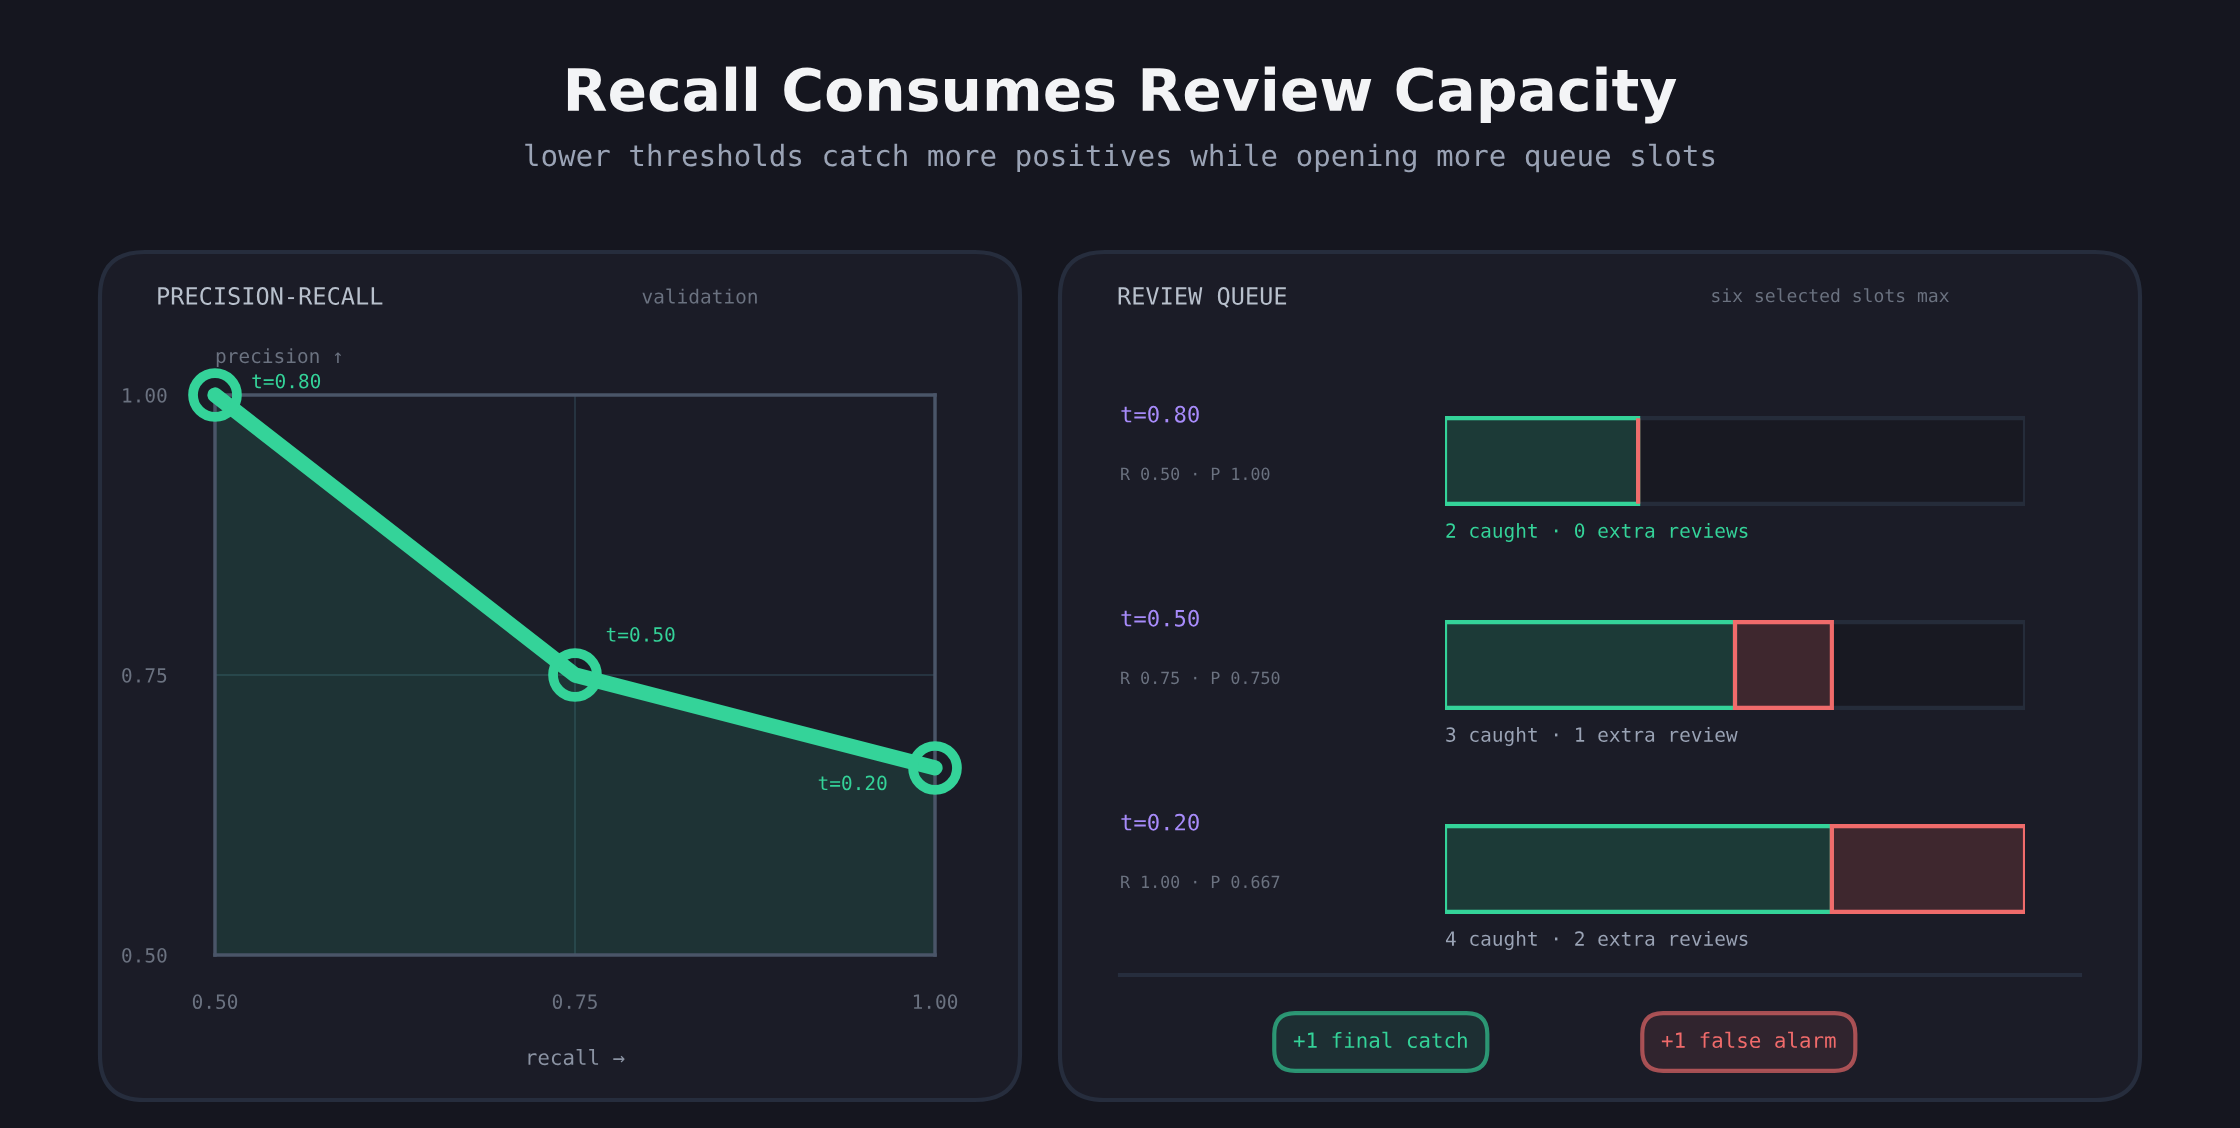 The image size is (2240, 1128). Describe the element at coordinates (1200, 678) in the screenshot. I see `text: R 0.75 · P 0.750` at that location.